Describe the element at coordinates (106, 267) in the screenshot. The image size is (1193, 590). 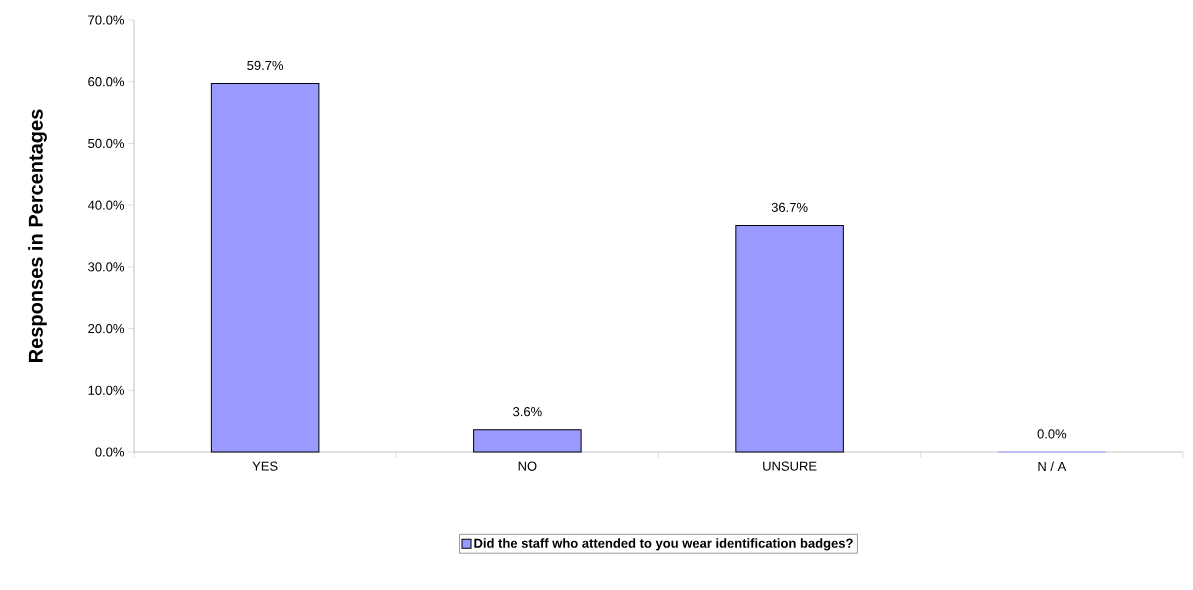
I see `y-tick-label: 30.0%` at that location.